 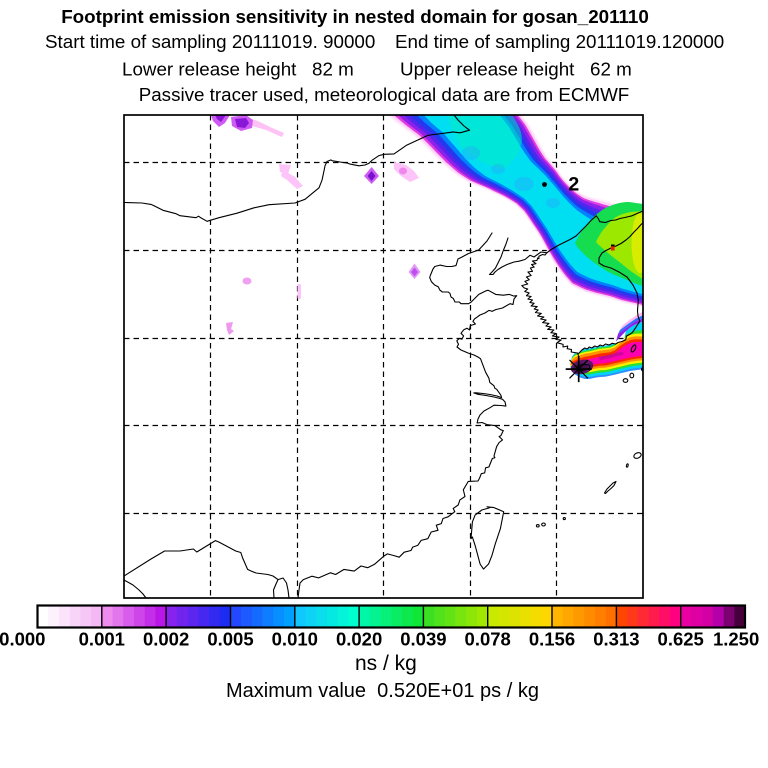 What do you see at coordinates (359, 639) in the screenshot?
I see `svg-text: 0.020` at bounding box center [359, 639].